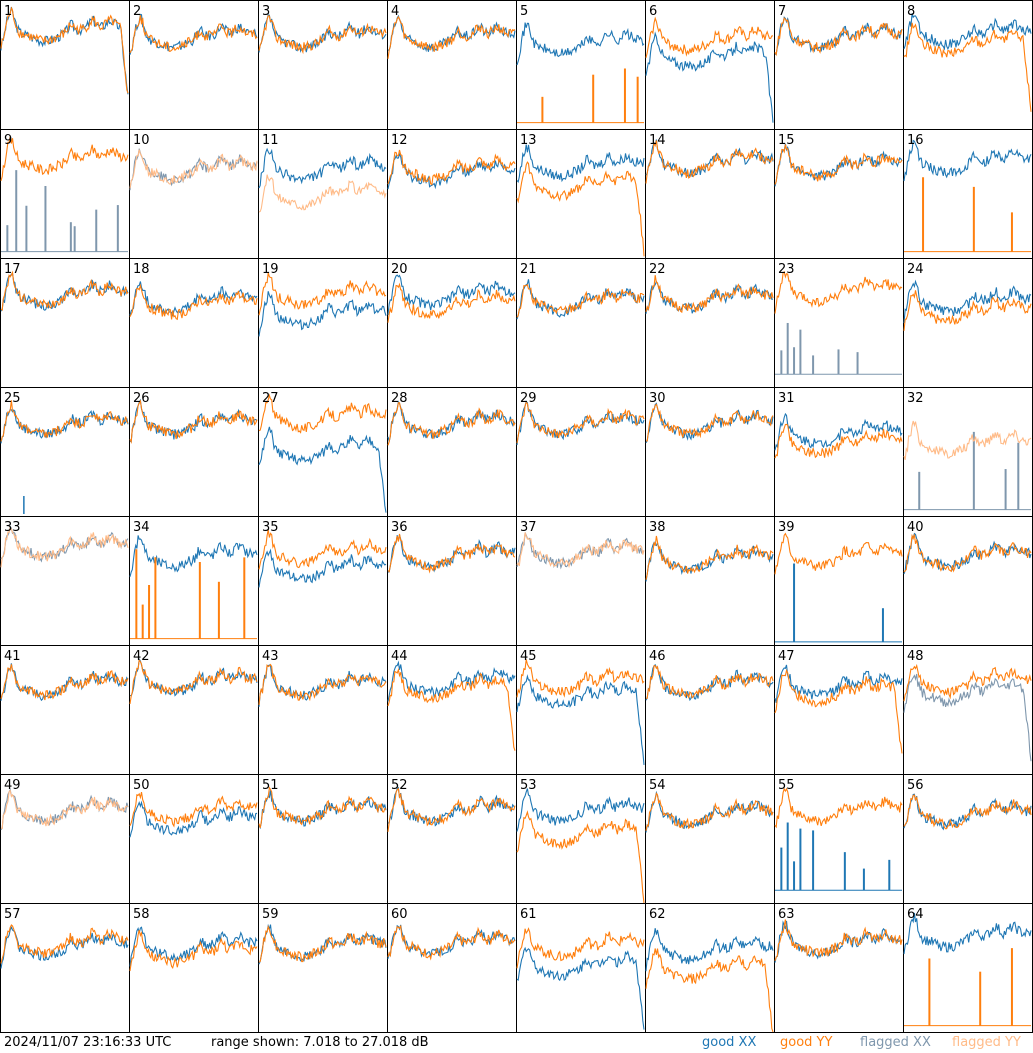 Image resolution: width=1033 pixels, height=1053 pixels. I want to click on range-text: range shown: 7.018 to 27.018 dB, so click(320, 1042).